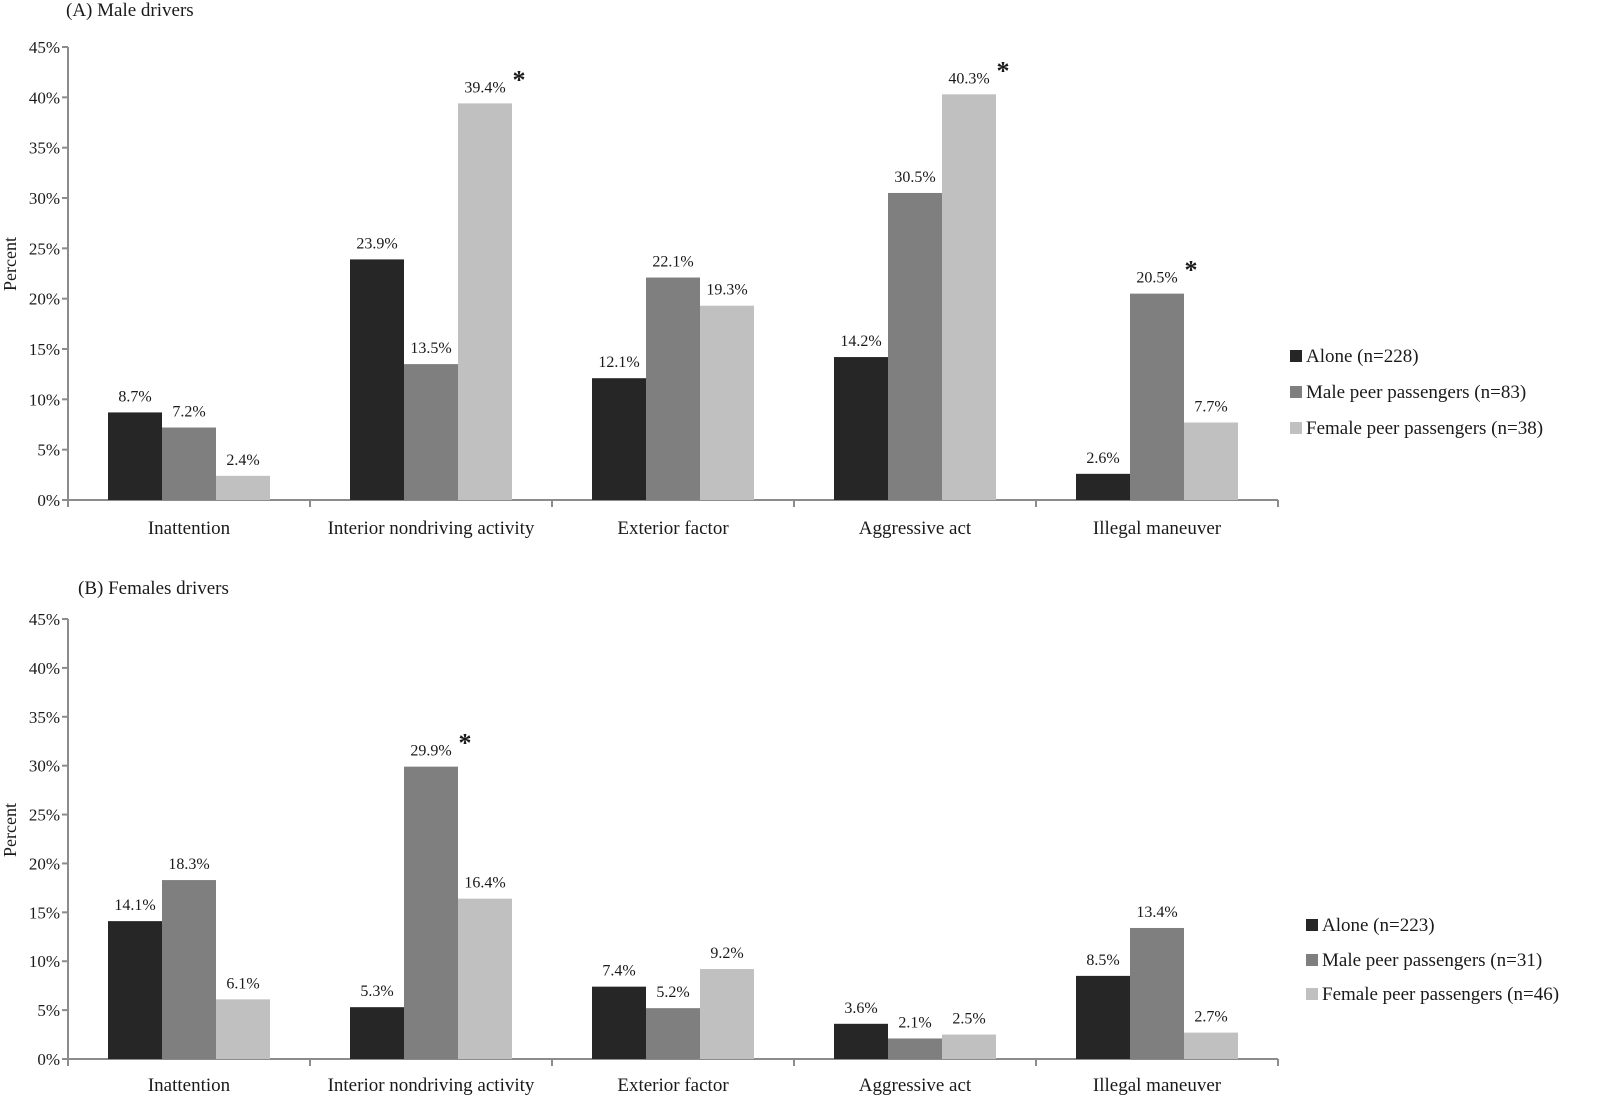 The image size is (1600, 1097). Describe the element at coordinates (44, 668) in the screenshot. I see `panel-b-y-tick-label: 40%` at that location.